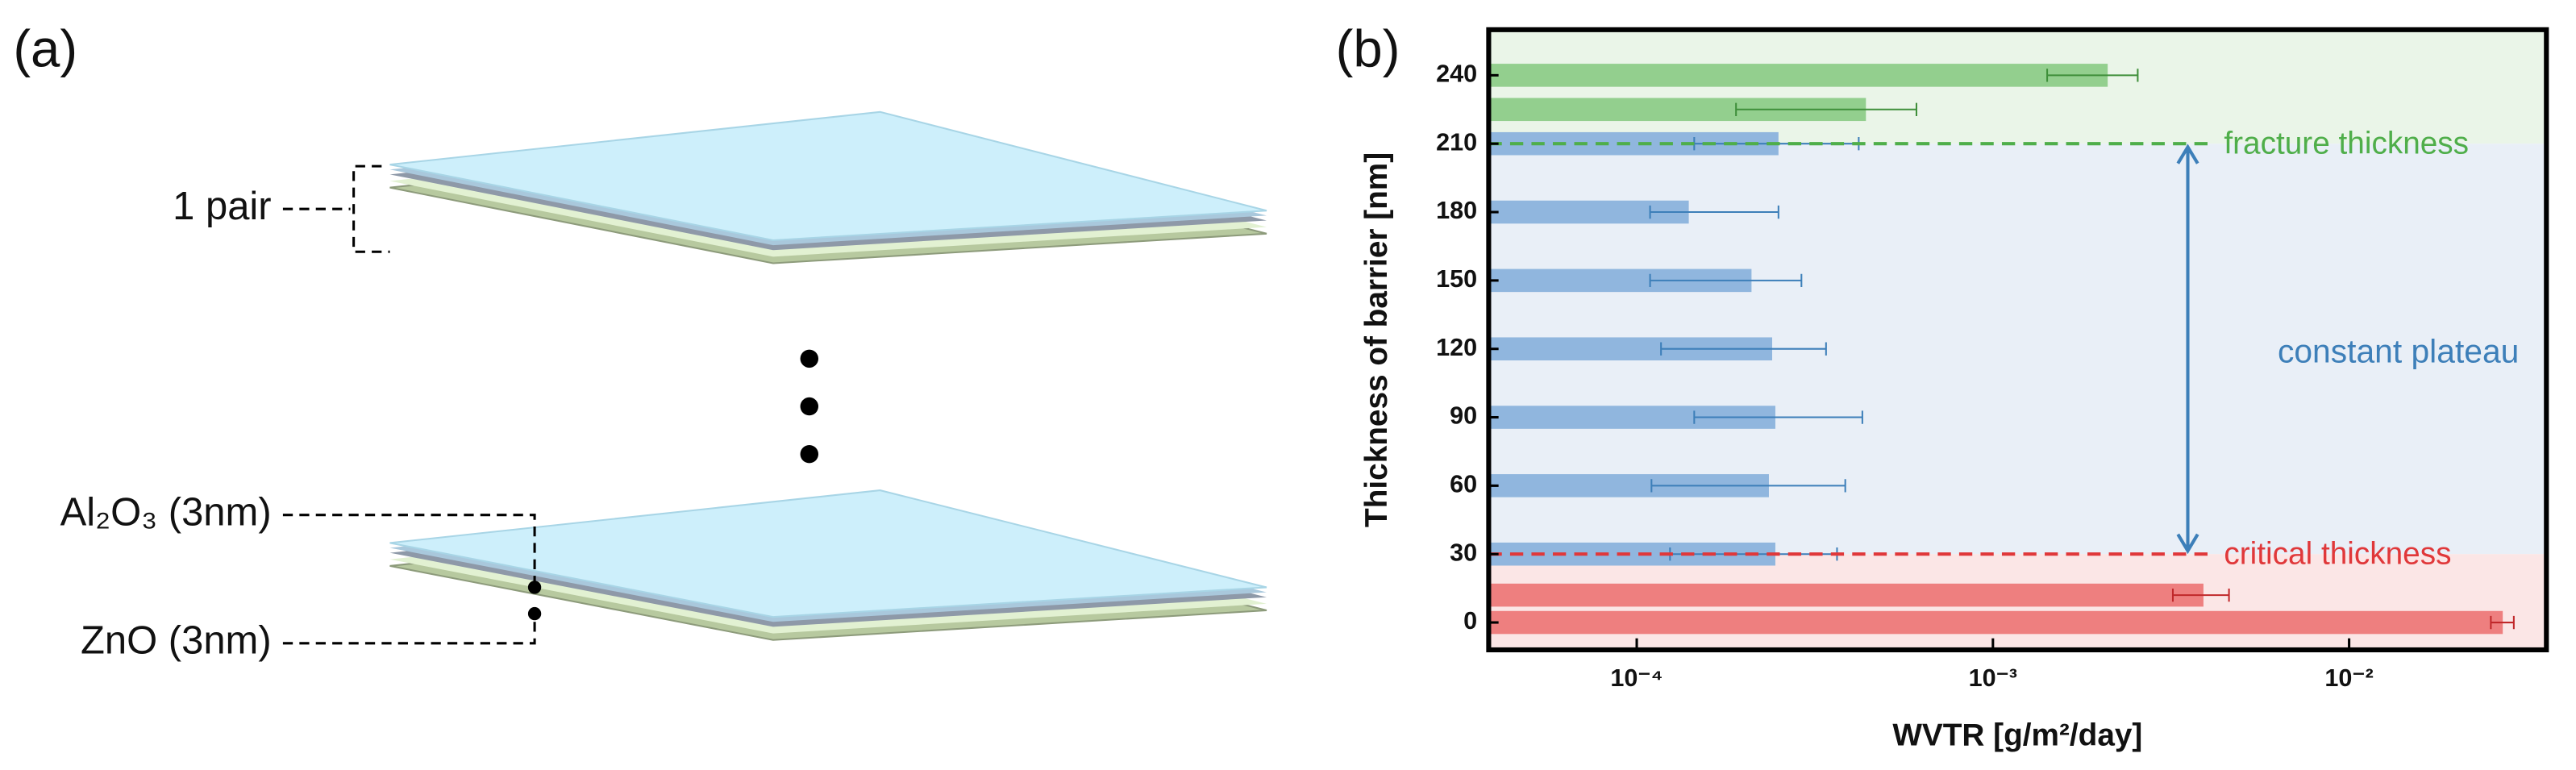 The image size is (2576, 770). Describe the element at coordinates (1463, 416) in the screenshot. I see `y-tick-label: 90` at that location.